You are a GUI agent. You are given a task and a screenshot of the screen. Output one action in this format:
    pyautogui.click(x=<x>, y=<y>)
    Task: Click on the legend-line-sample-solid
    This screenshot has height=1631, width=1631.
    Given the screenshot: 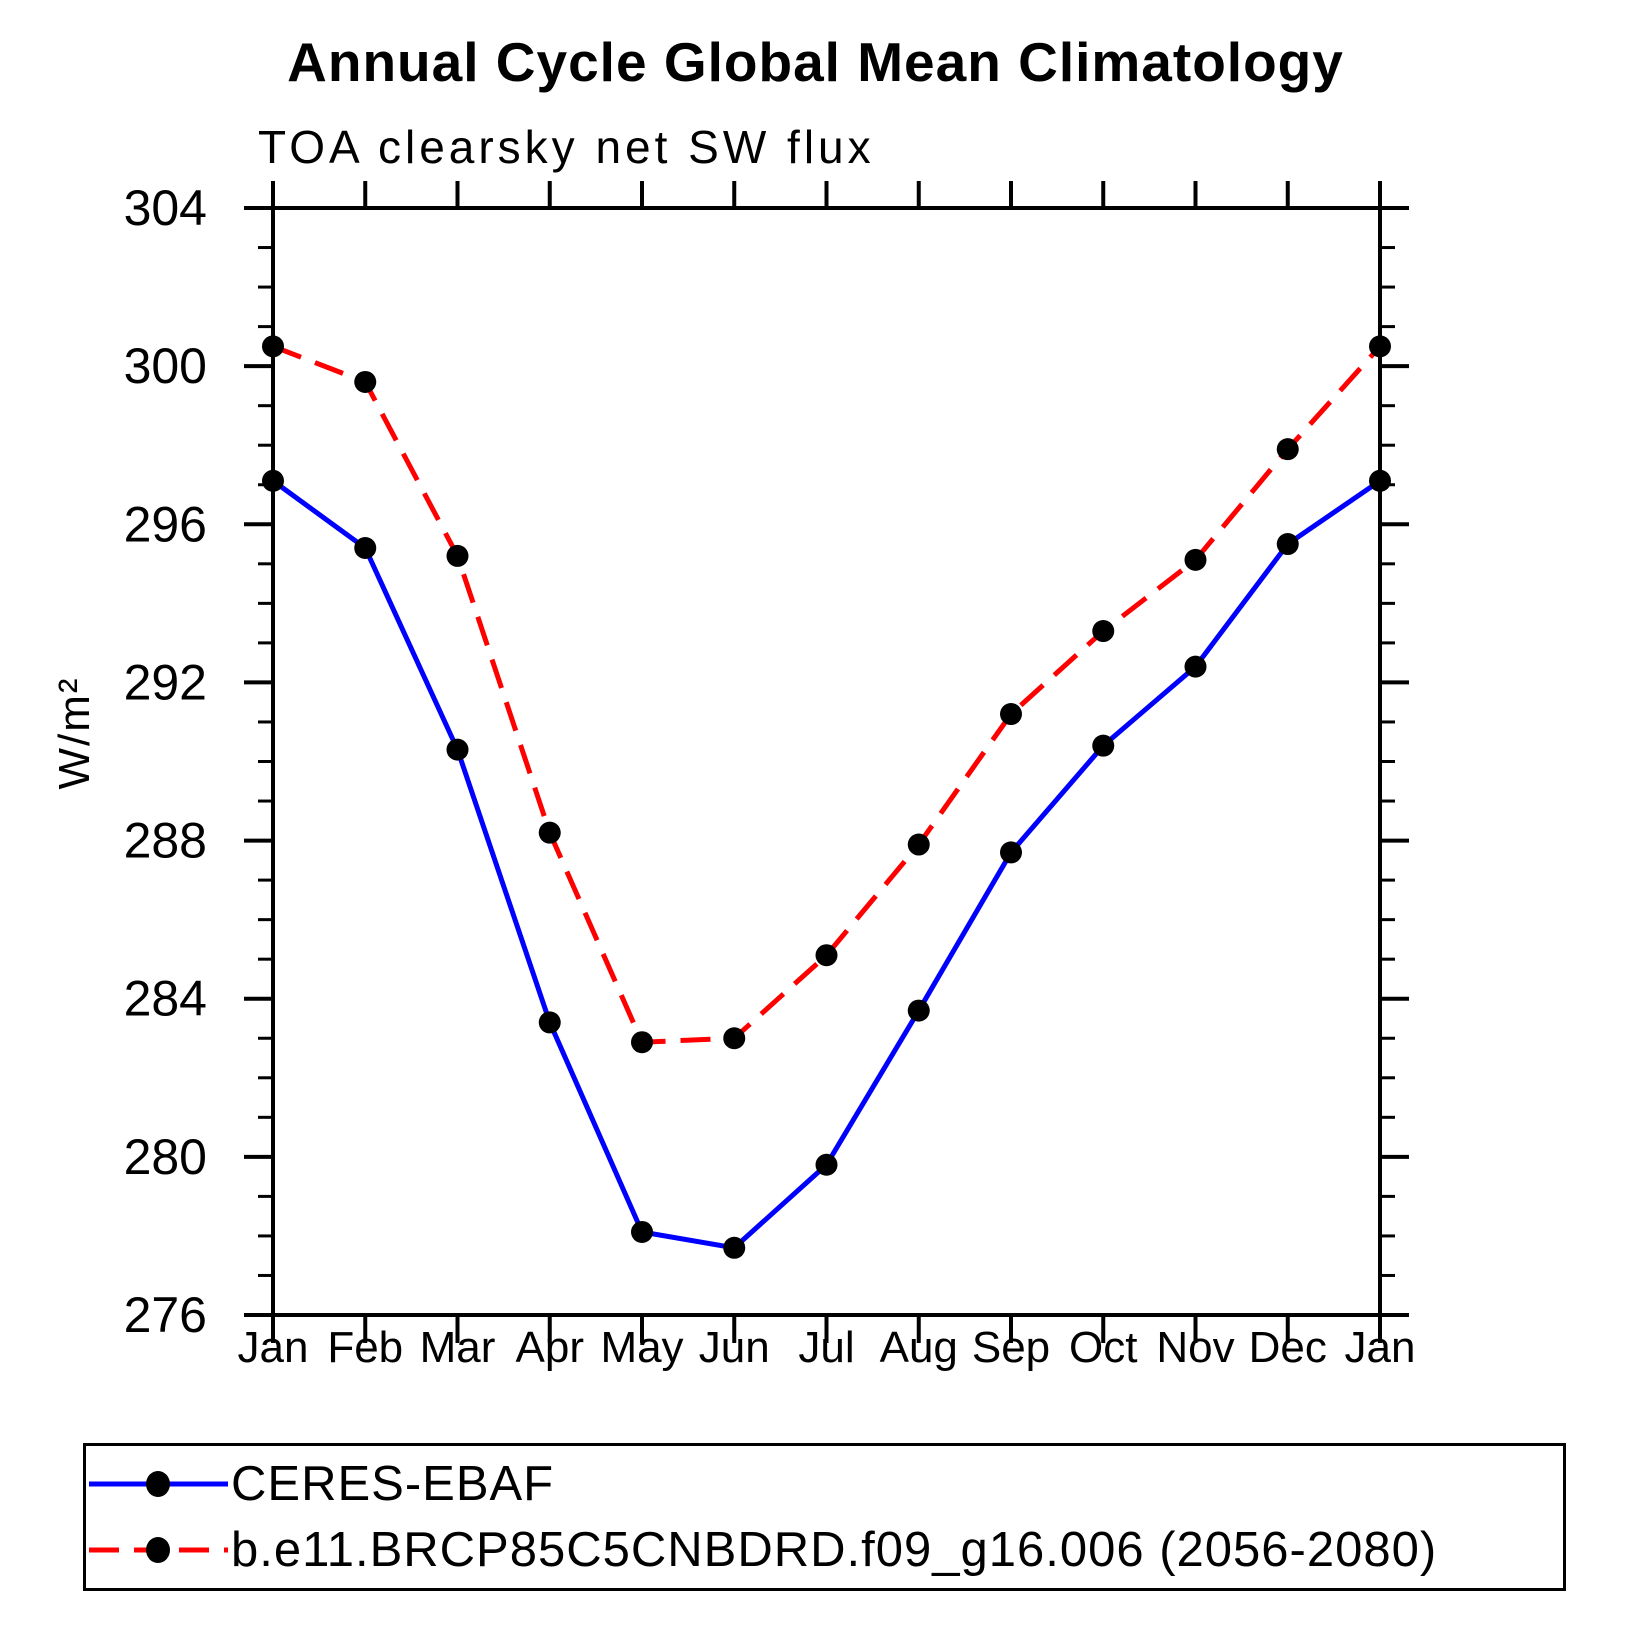 What is the action you would take?
    pyautogui.click(x=158, y=1484)
    